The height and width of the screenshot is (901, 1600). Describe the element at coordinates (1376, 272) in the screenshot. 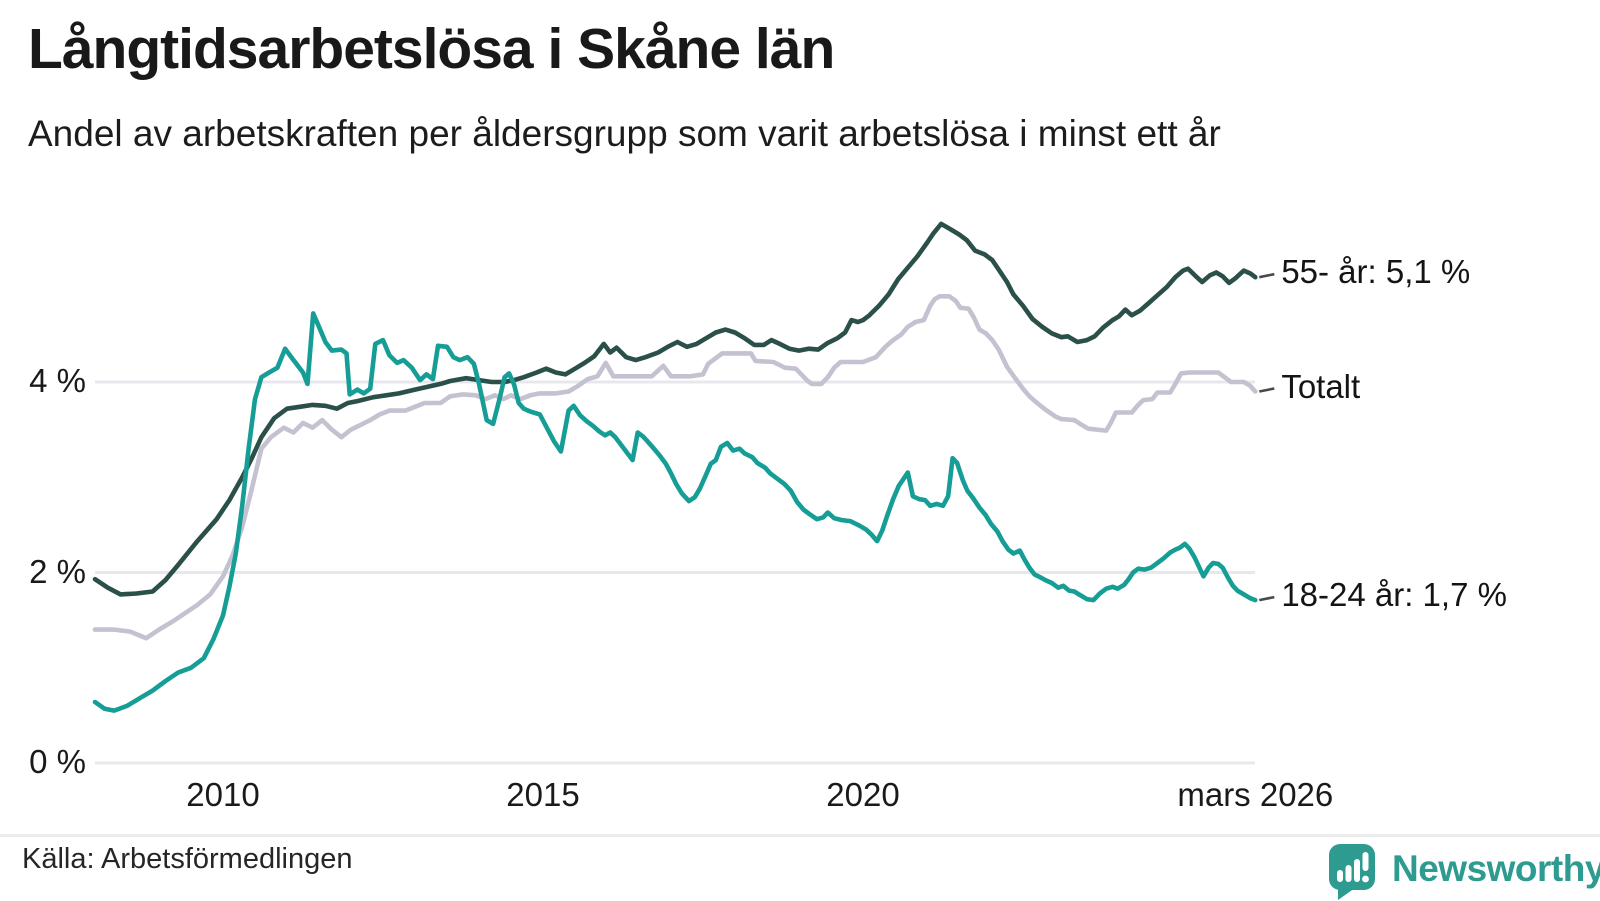

I see `line-label-55: 55- år: 5,1 %` at that location.